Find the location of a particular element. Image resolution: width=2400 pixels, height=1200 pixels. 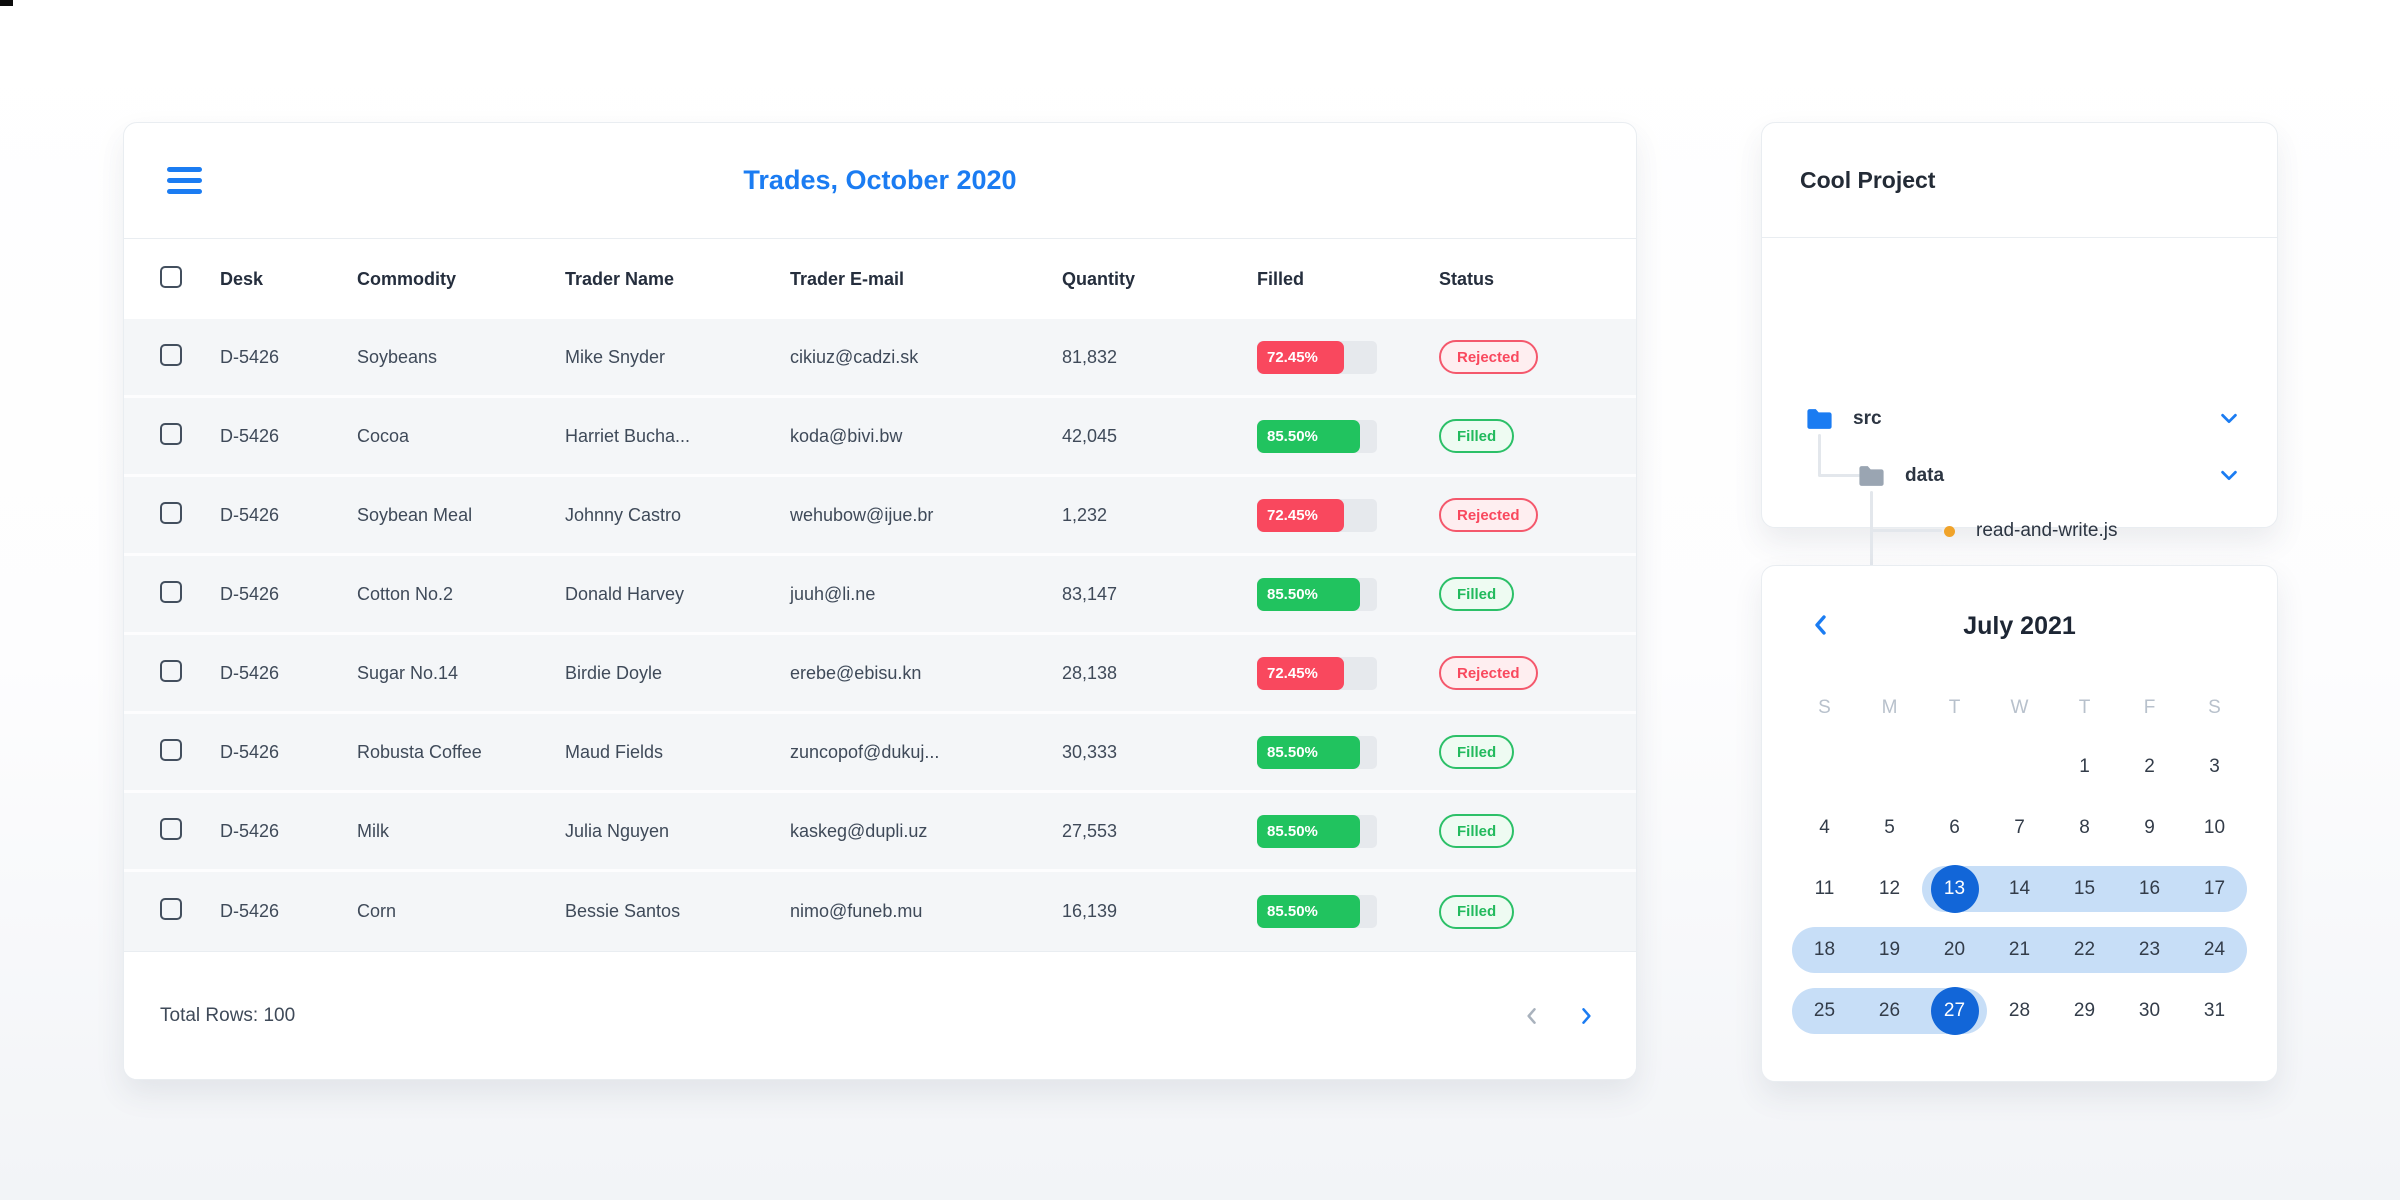

collapse-src-button is located at coordinates (2229, 419).